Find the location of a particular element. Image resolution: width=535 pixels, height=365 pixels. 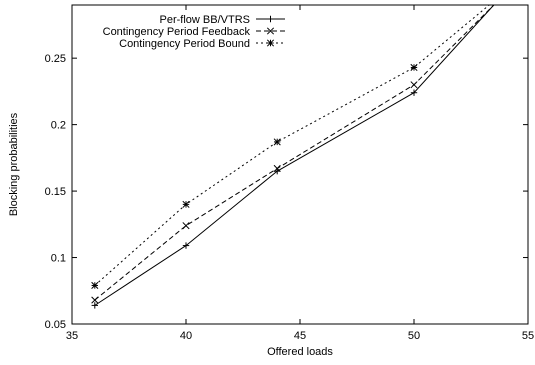

y-tick-label: 0.05 is located at coordinates (55, 325).